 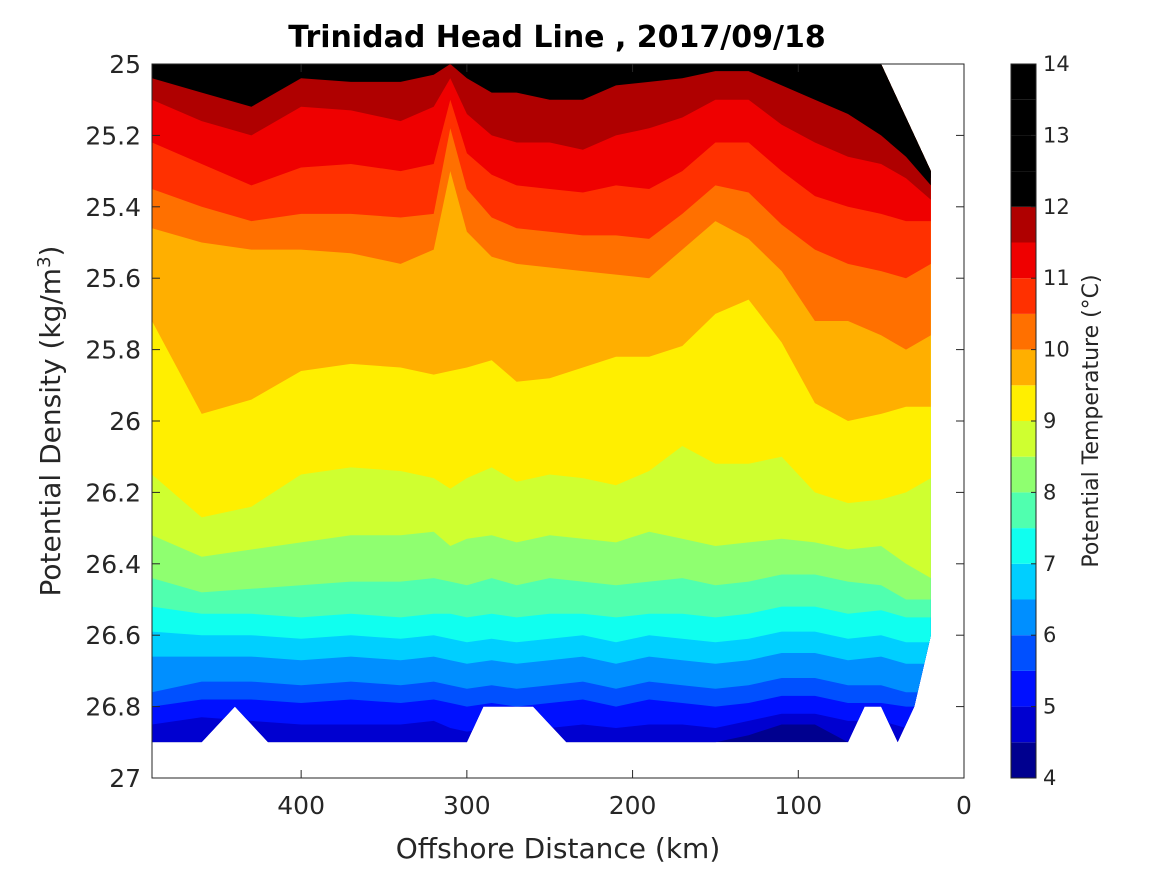 I want to click on contour-band-11.5, so click(x=541, y=132).